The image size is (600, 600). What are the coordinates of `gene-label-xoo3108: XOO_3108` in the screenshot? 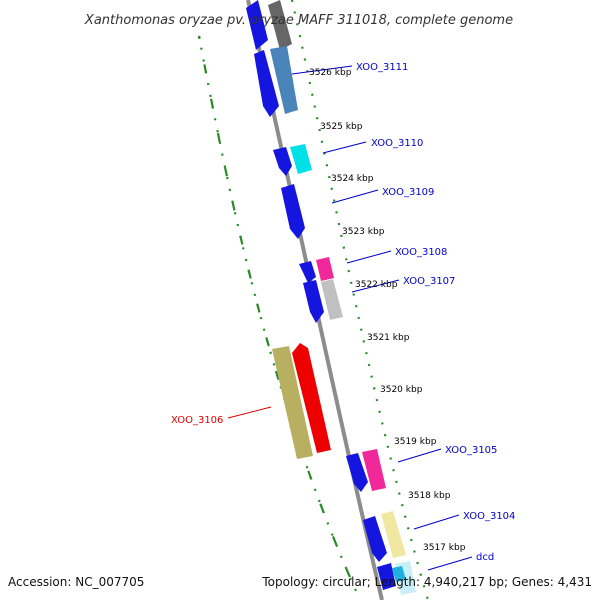 It's located at (421, 252).